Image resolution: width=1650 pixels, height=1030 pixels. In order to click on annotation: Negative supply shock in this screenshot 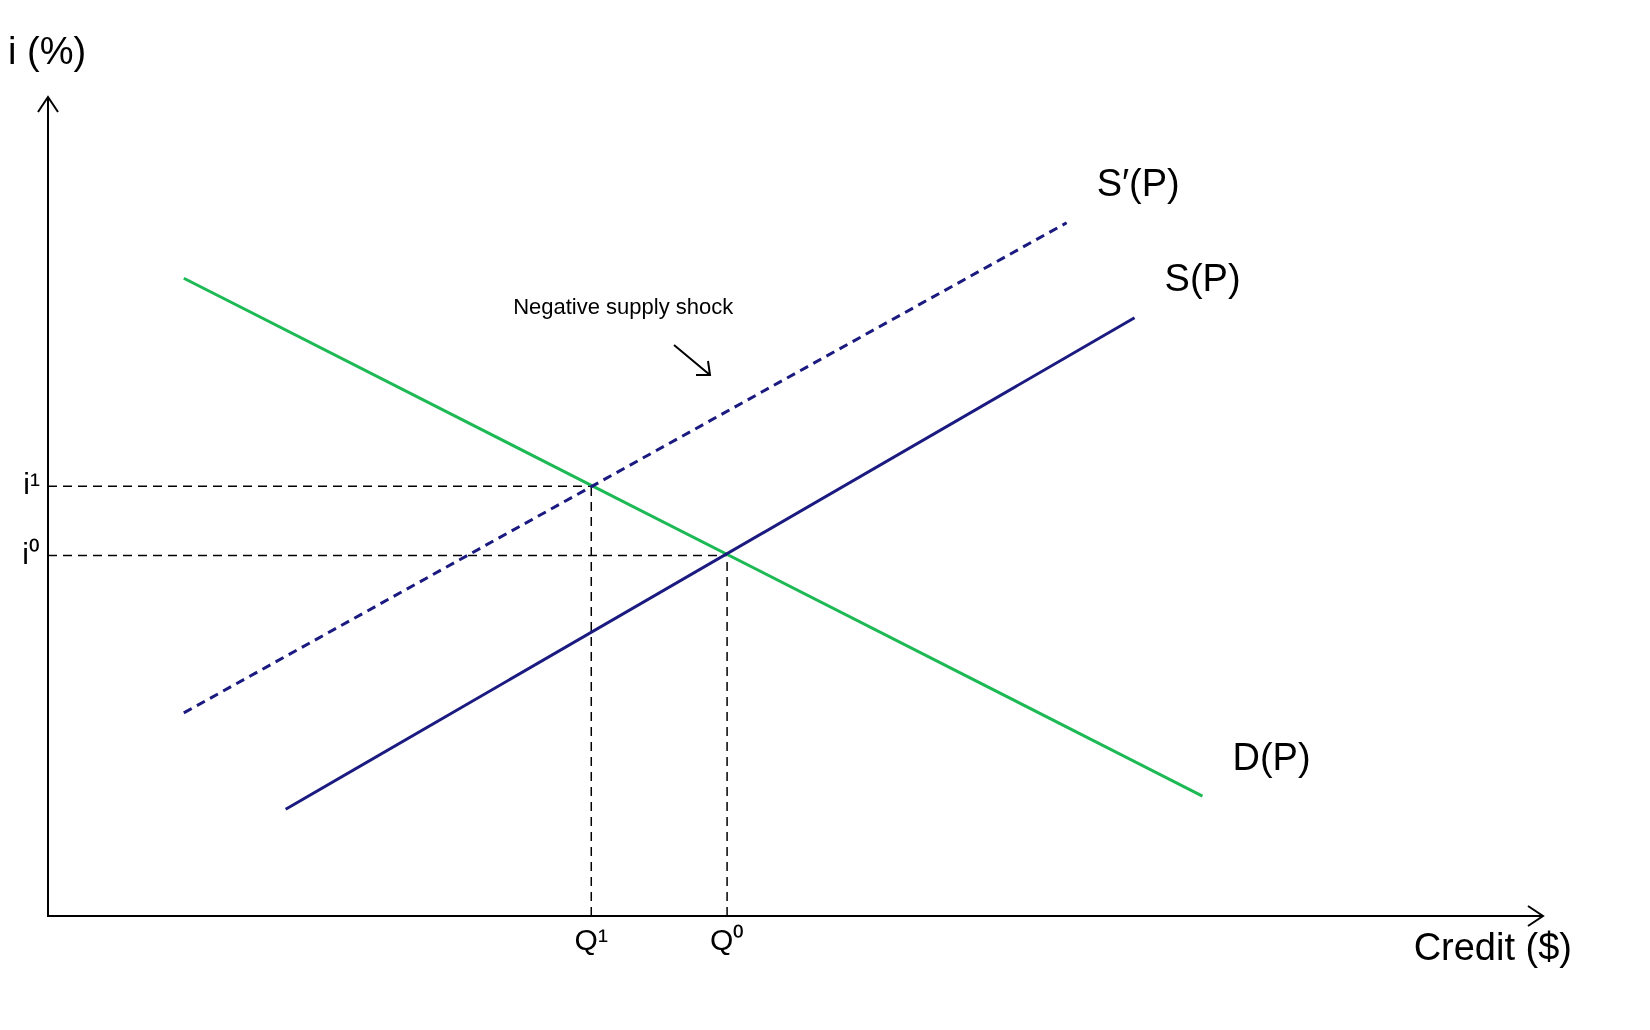, I will do `click(624, 306)`.